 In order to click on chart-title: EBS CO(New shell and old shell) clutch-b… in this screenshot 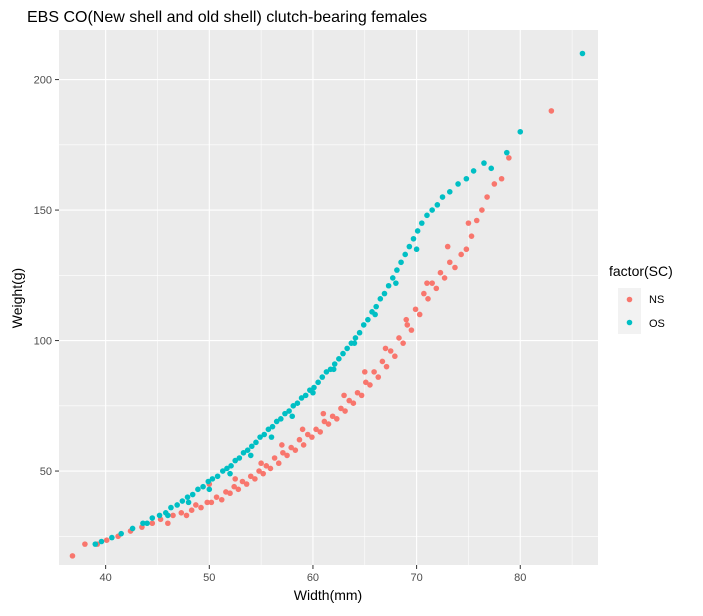, I will do `click(227, 17)`.